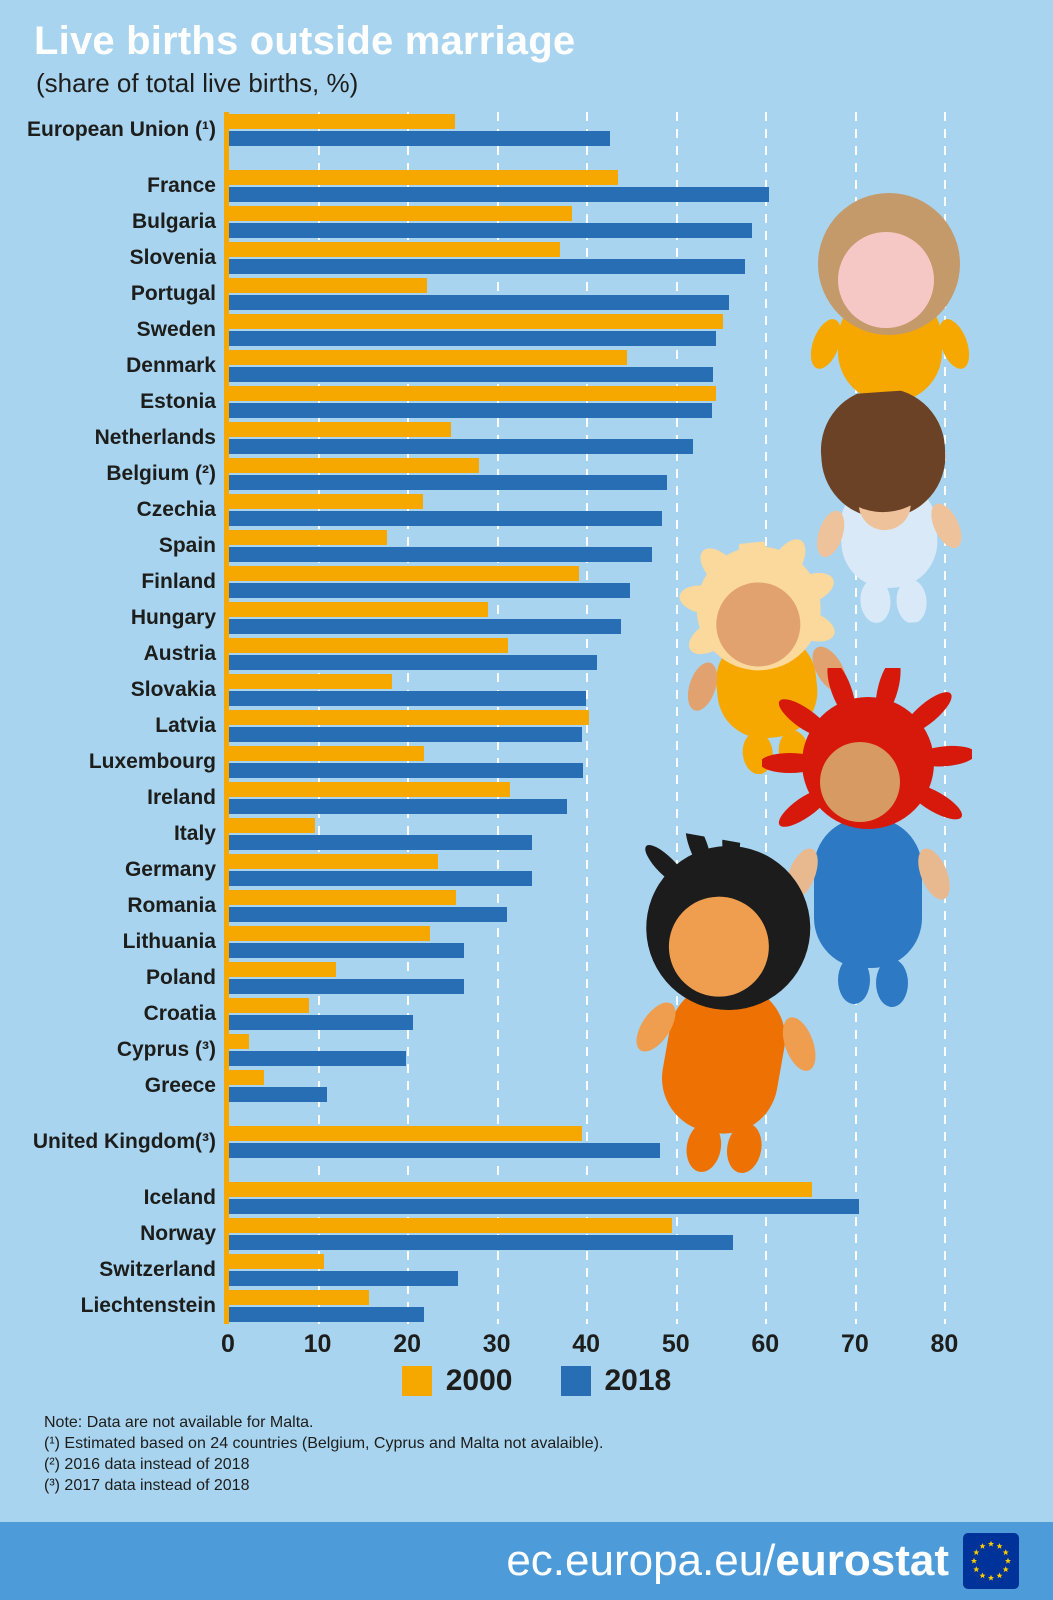 The image size is (1053, 1600). Describe the element at coordinates (179, 1197) in the screenshot. I see `country-label: Iceland` at that location.